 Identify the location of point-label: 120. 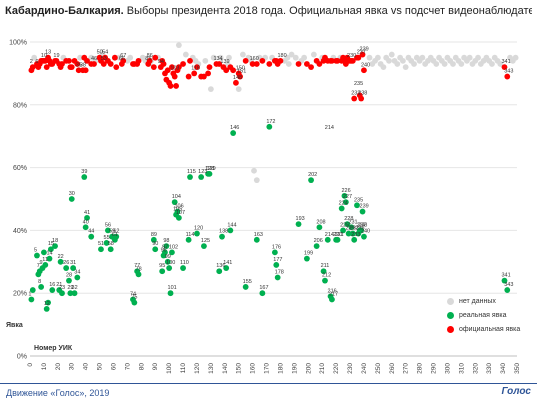
(198, 229).